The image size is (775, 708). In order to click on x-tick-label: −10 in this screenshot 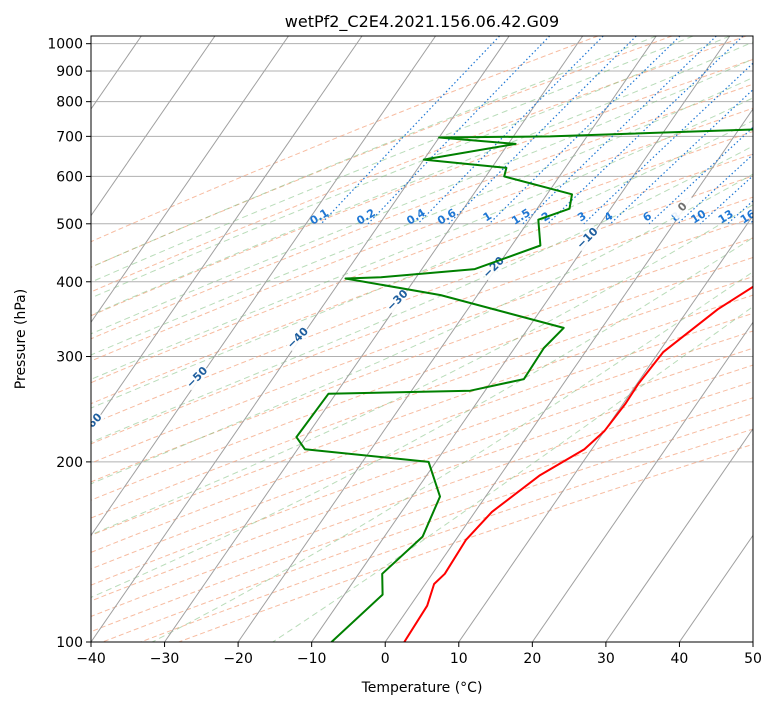, I will do `click(312, 659)`.